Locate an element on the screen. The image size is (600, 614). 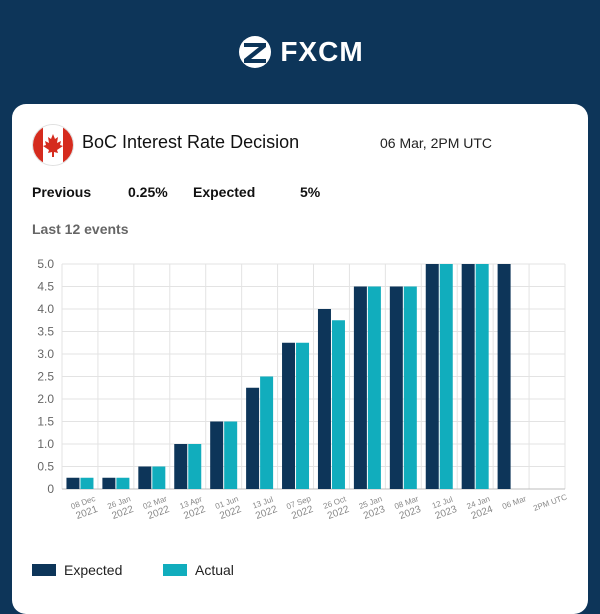
brand-header: FXCM is located at coordinates (300, 52).